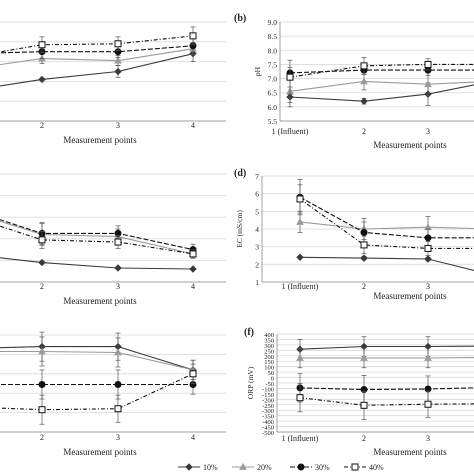 The height and width of the screenshot is (474, 474). What do you see at coordinates (257, 176) in the screenshot?
I see `y-tick-label: 7` at bounding box center [257, 176].